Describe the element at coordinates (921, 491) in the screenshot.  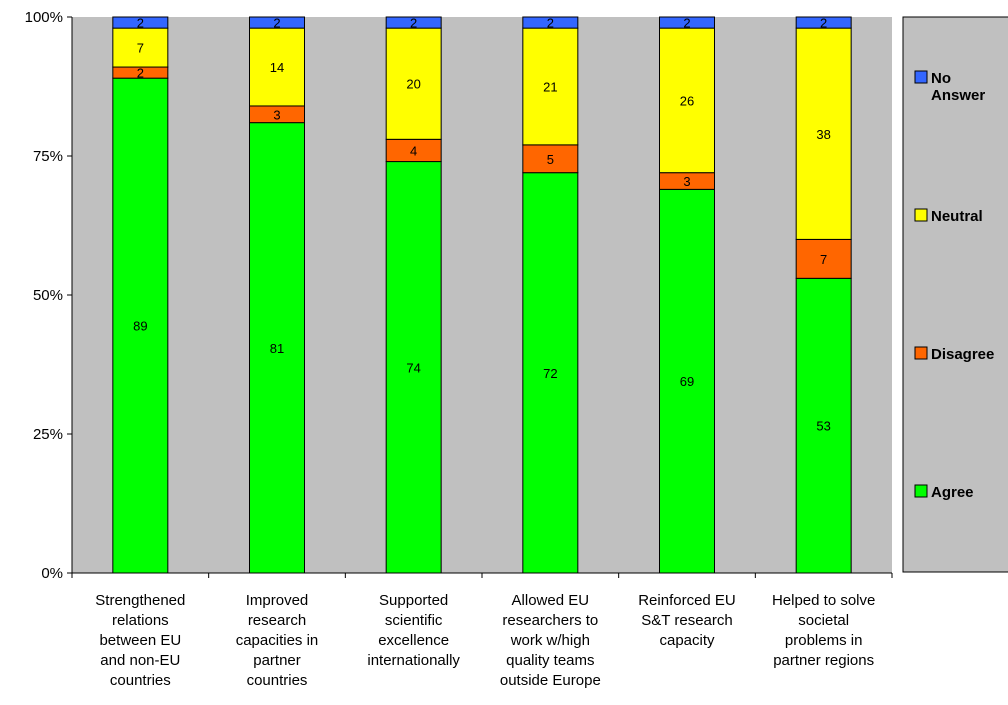
I see `legend-swatch-agree` at that location.